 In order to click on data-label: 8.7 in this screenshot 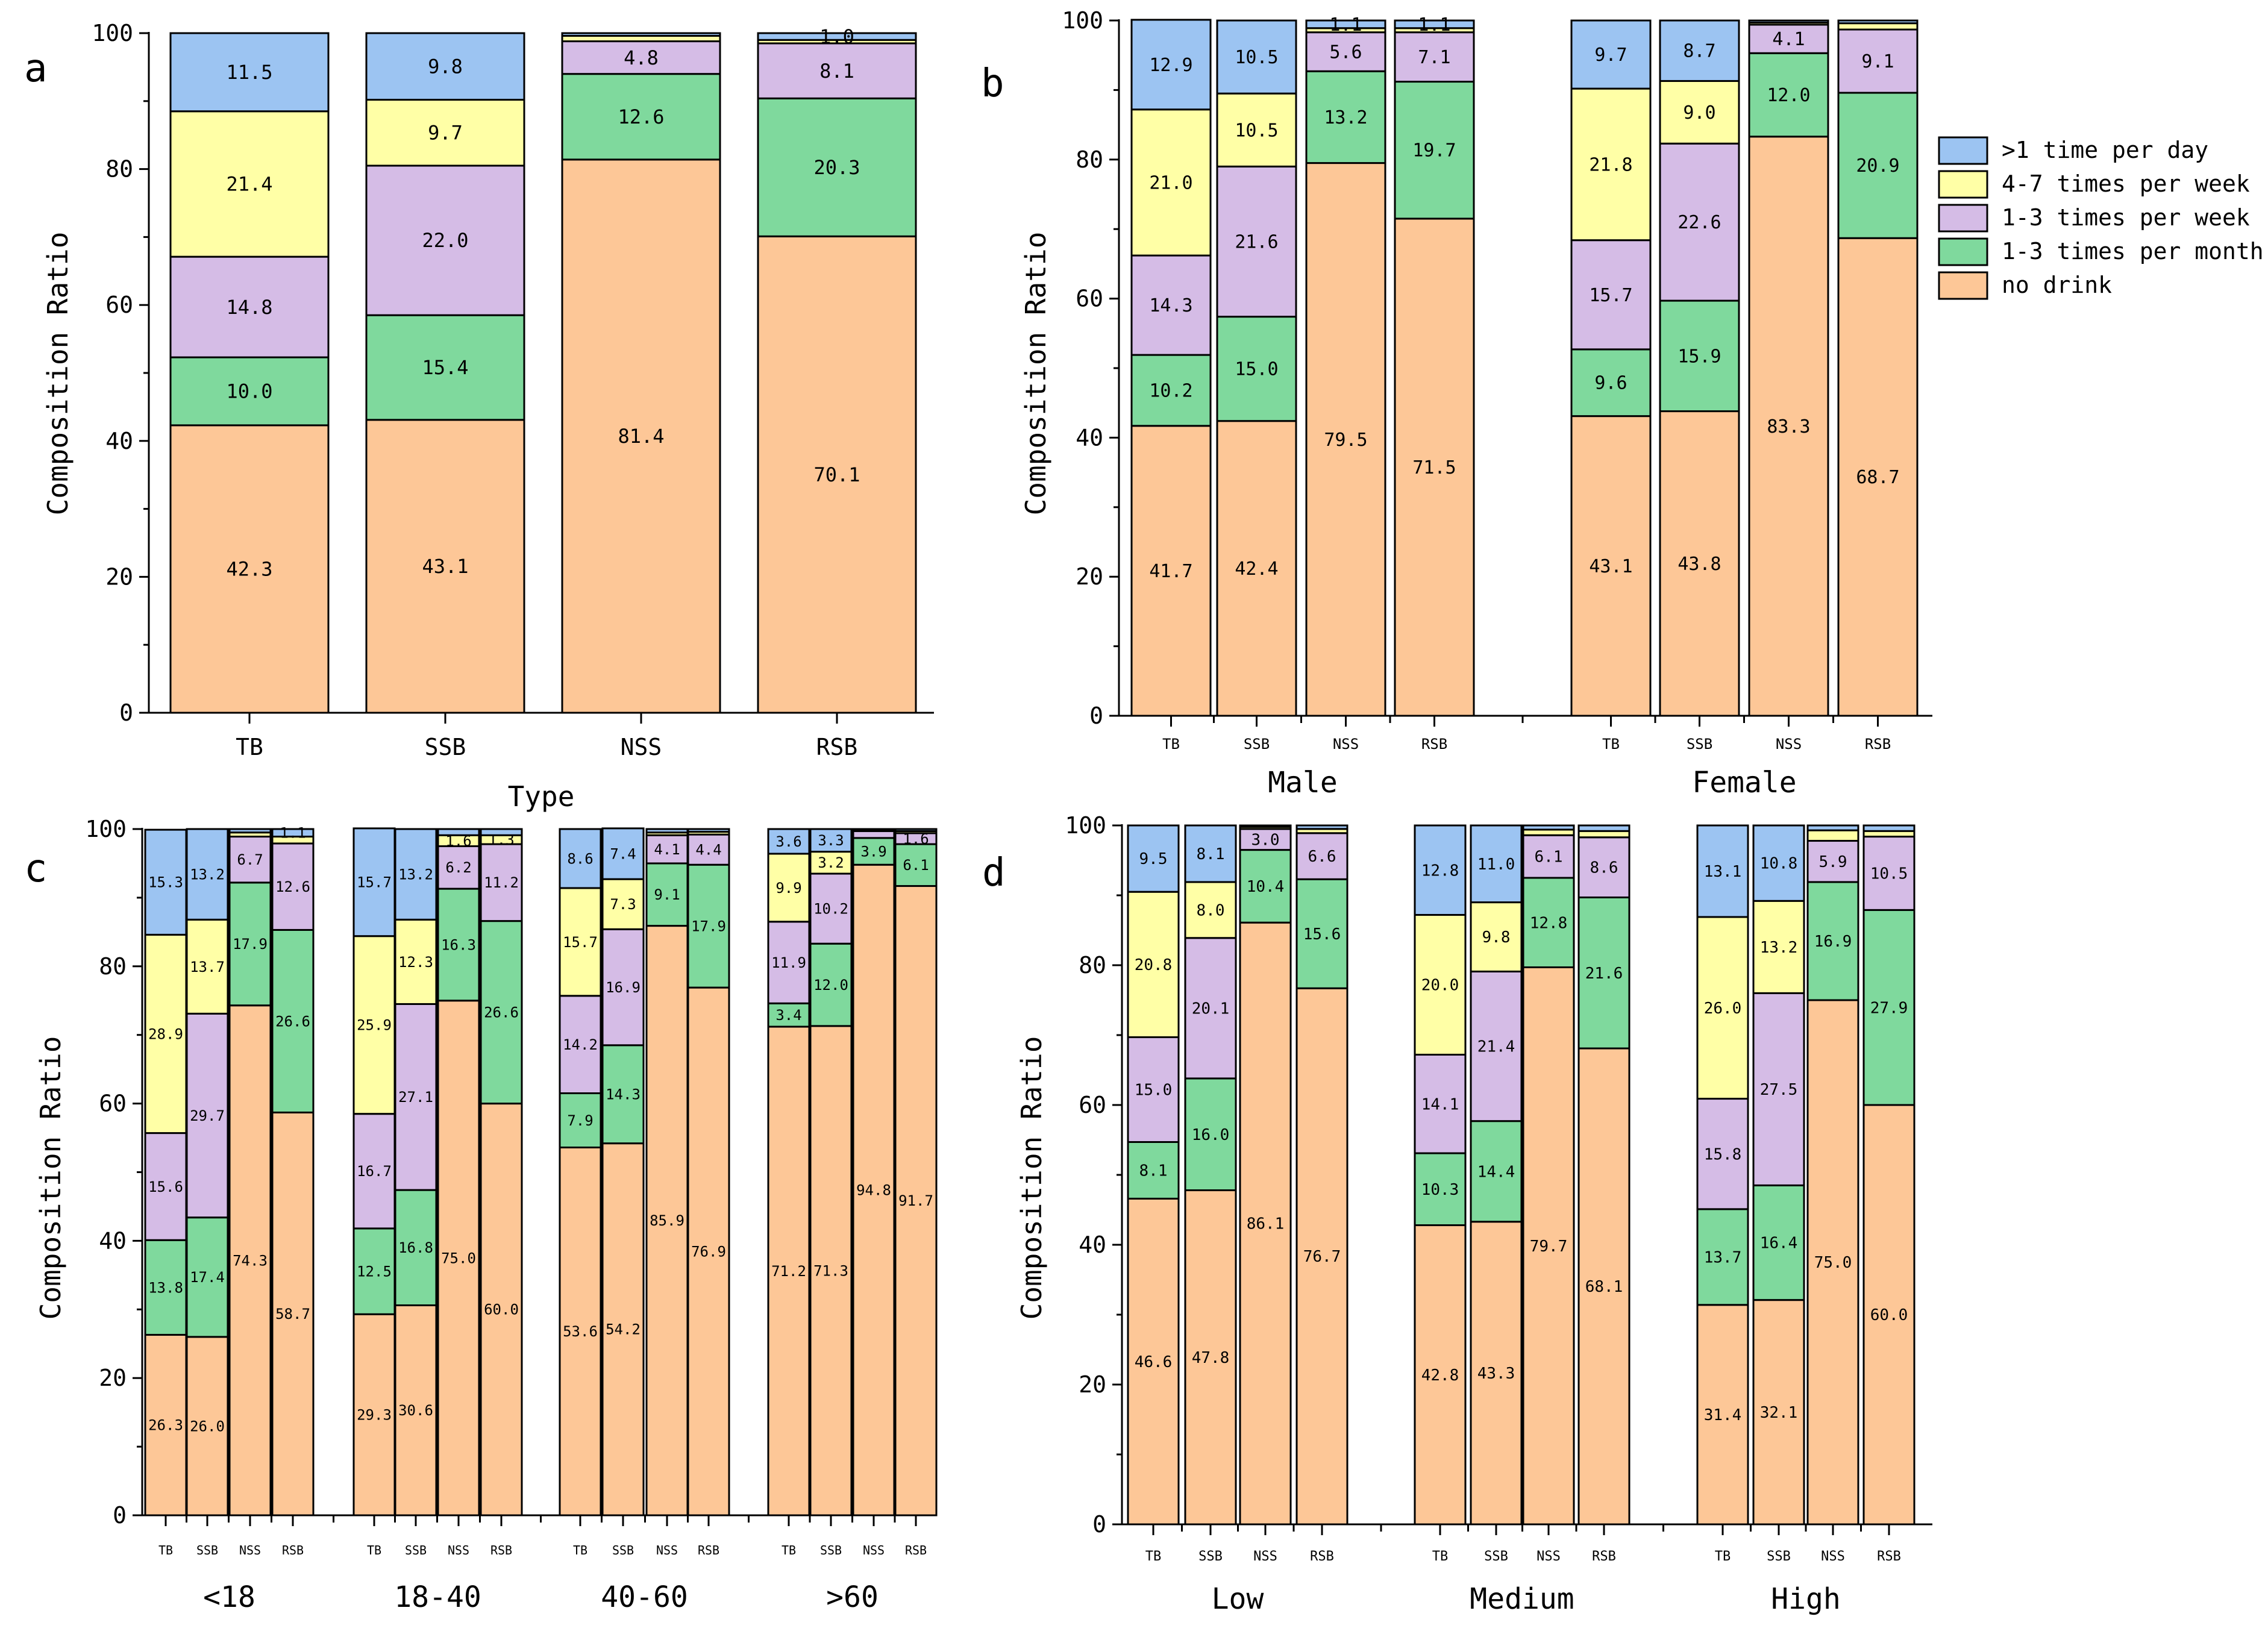, I will do `click(1699, 52)`.